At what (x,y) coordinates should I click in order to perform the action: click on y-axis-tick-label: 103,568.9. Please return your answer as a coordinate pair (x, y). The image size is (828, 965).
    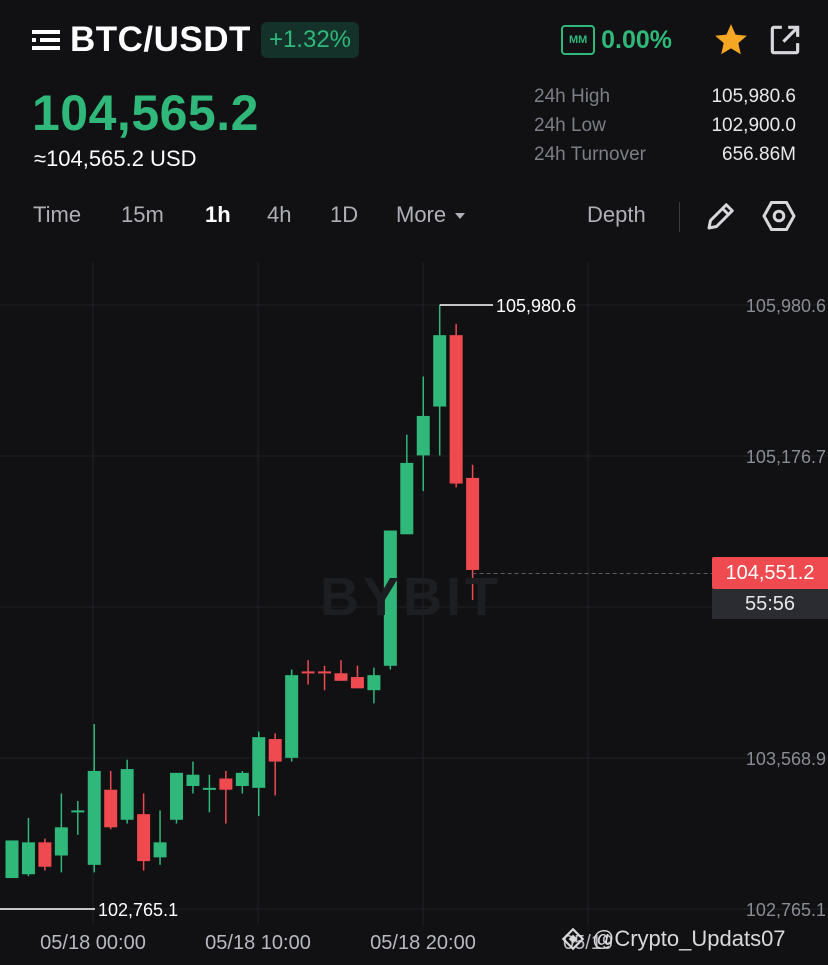
    Looking at the image, I should click on (786, 759).